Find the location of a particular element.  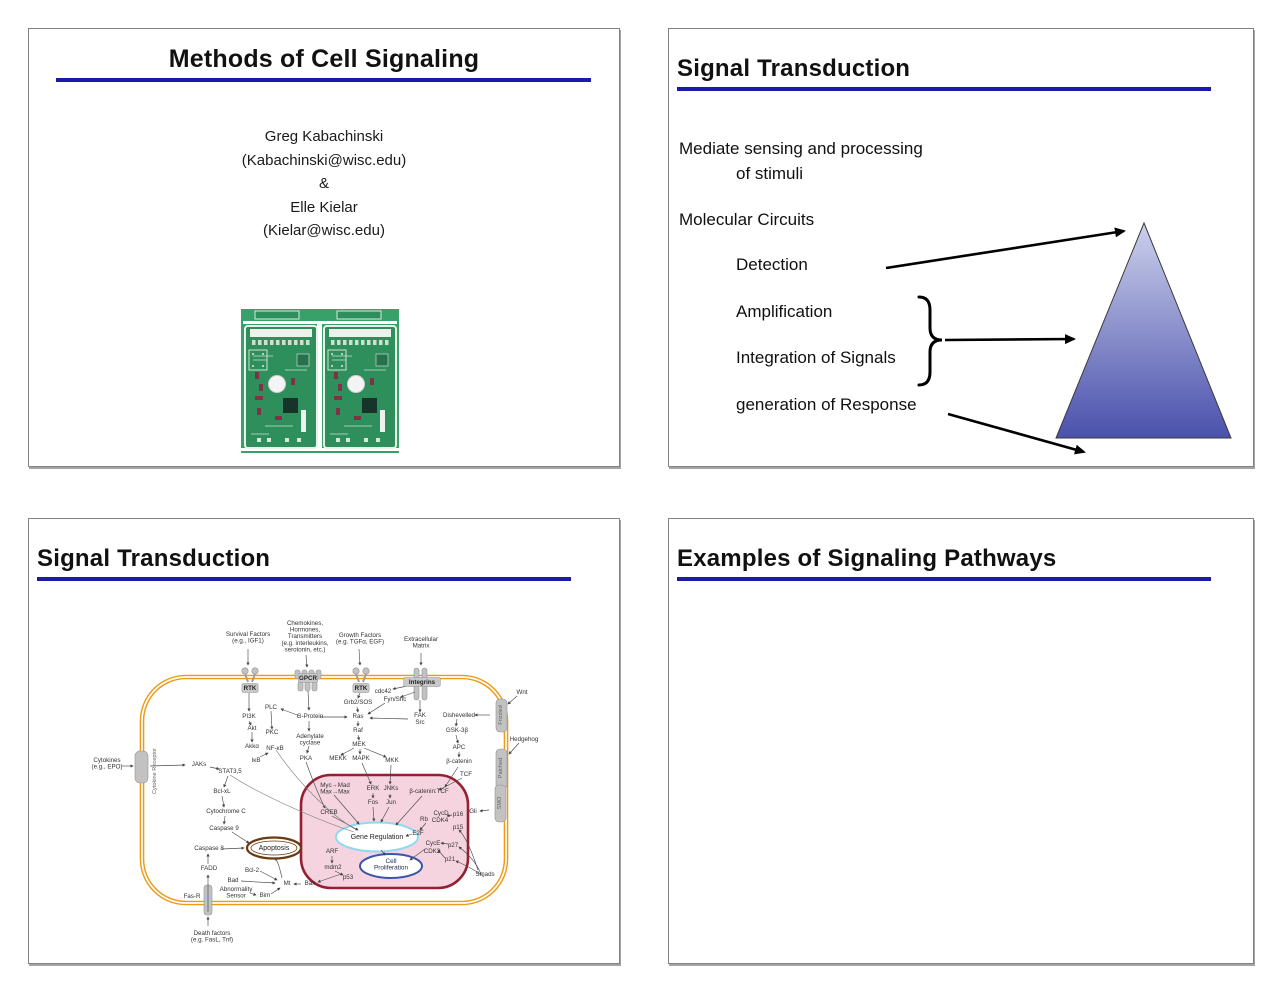

pathway-label-abnormality: Abnormality Sensor is located at coordinates (237, 893).